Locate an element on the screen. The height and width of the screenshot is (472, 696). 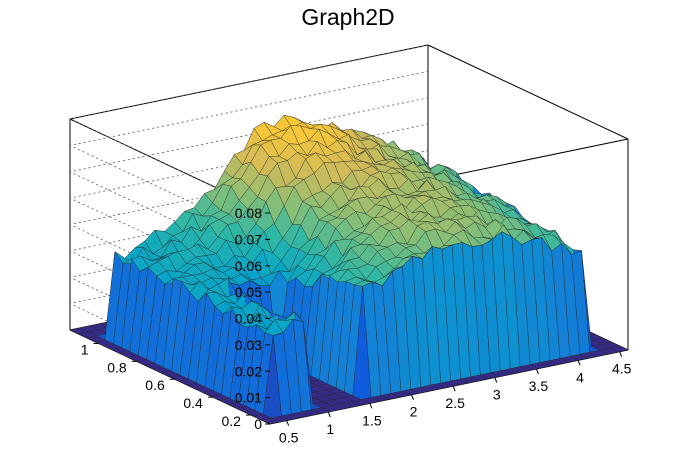
x-tick-label: 1.5 is located at coordinates (372, 420).